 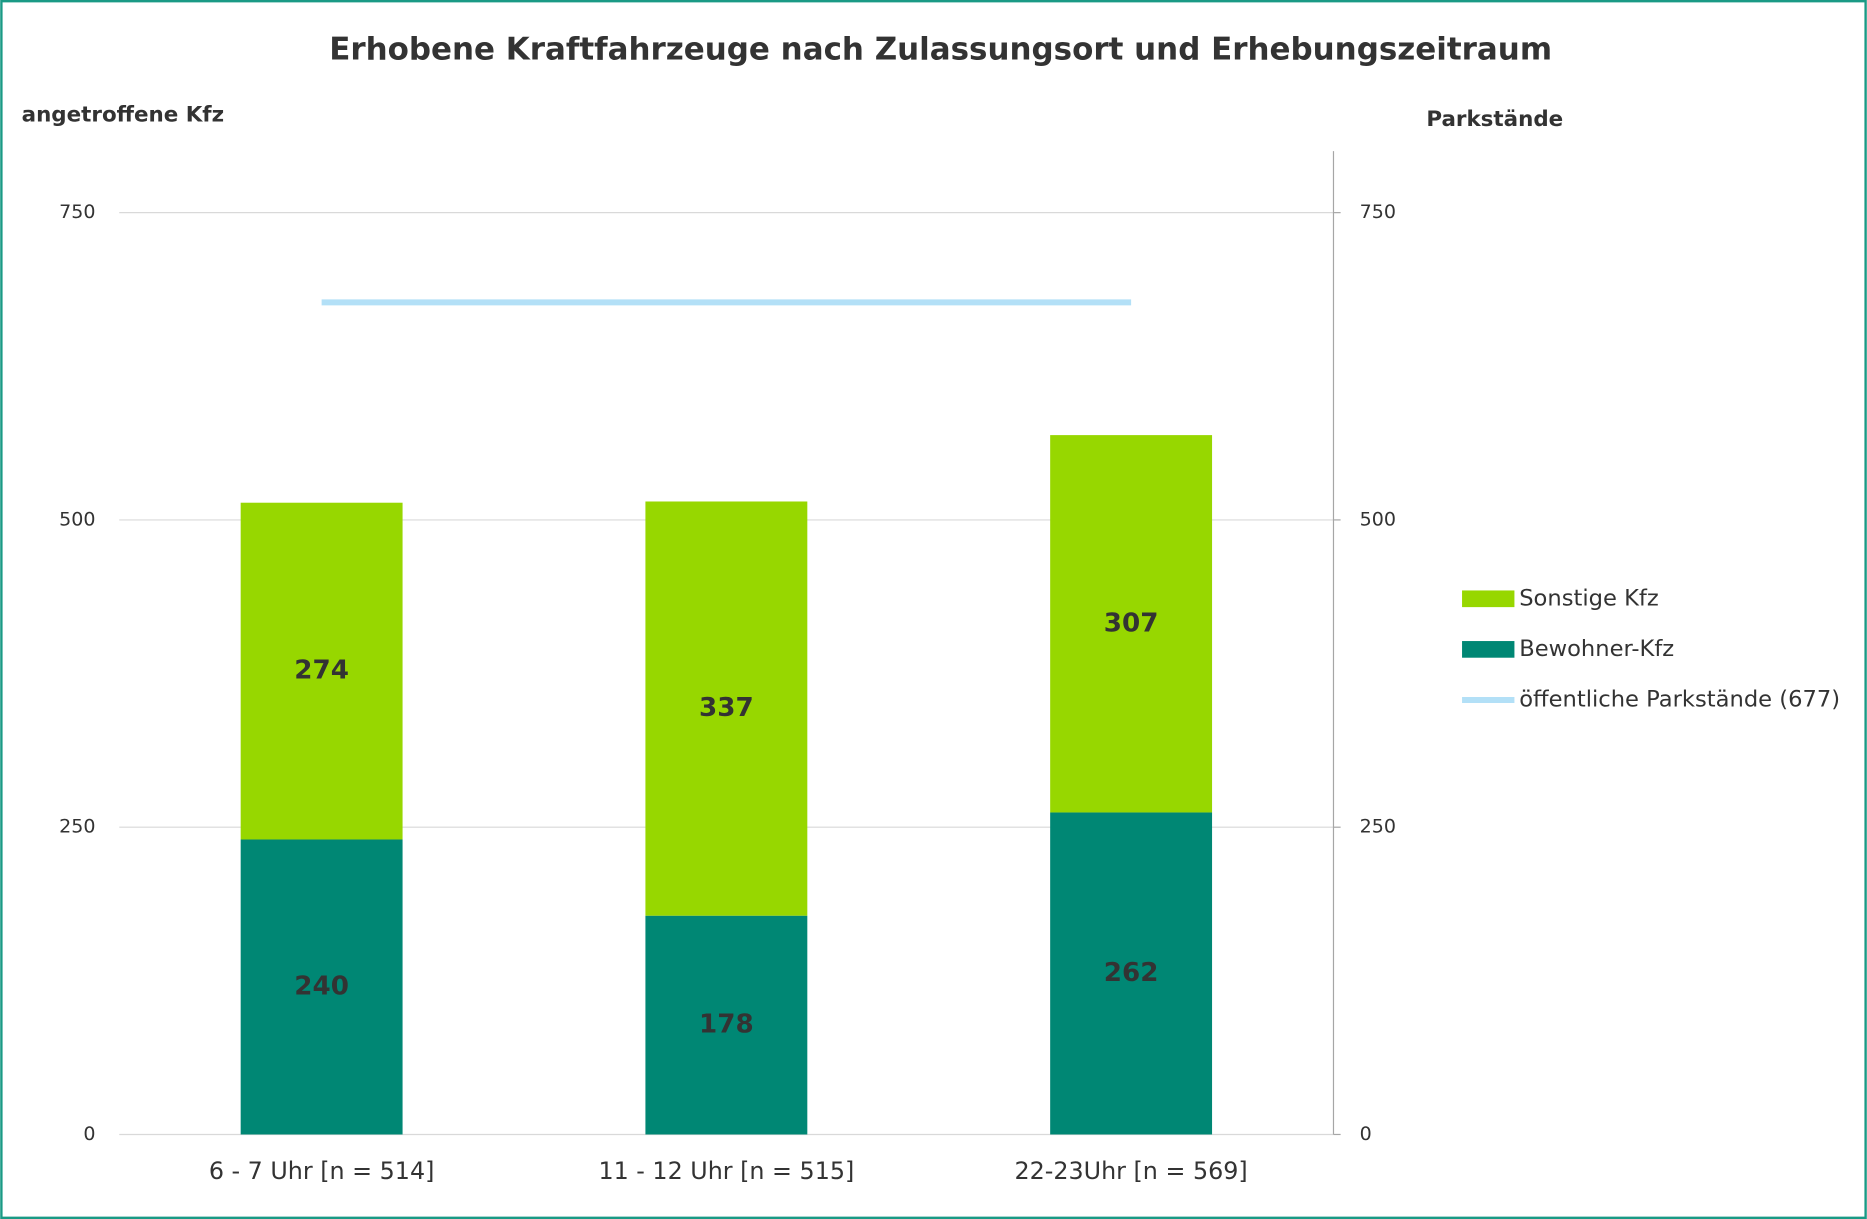 I want to click on data-label: 337, so click(x=726, y=708).